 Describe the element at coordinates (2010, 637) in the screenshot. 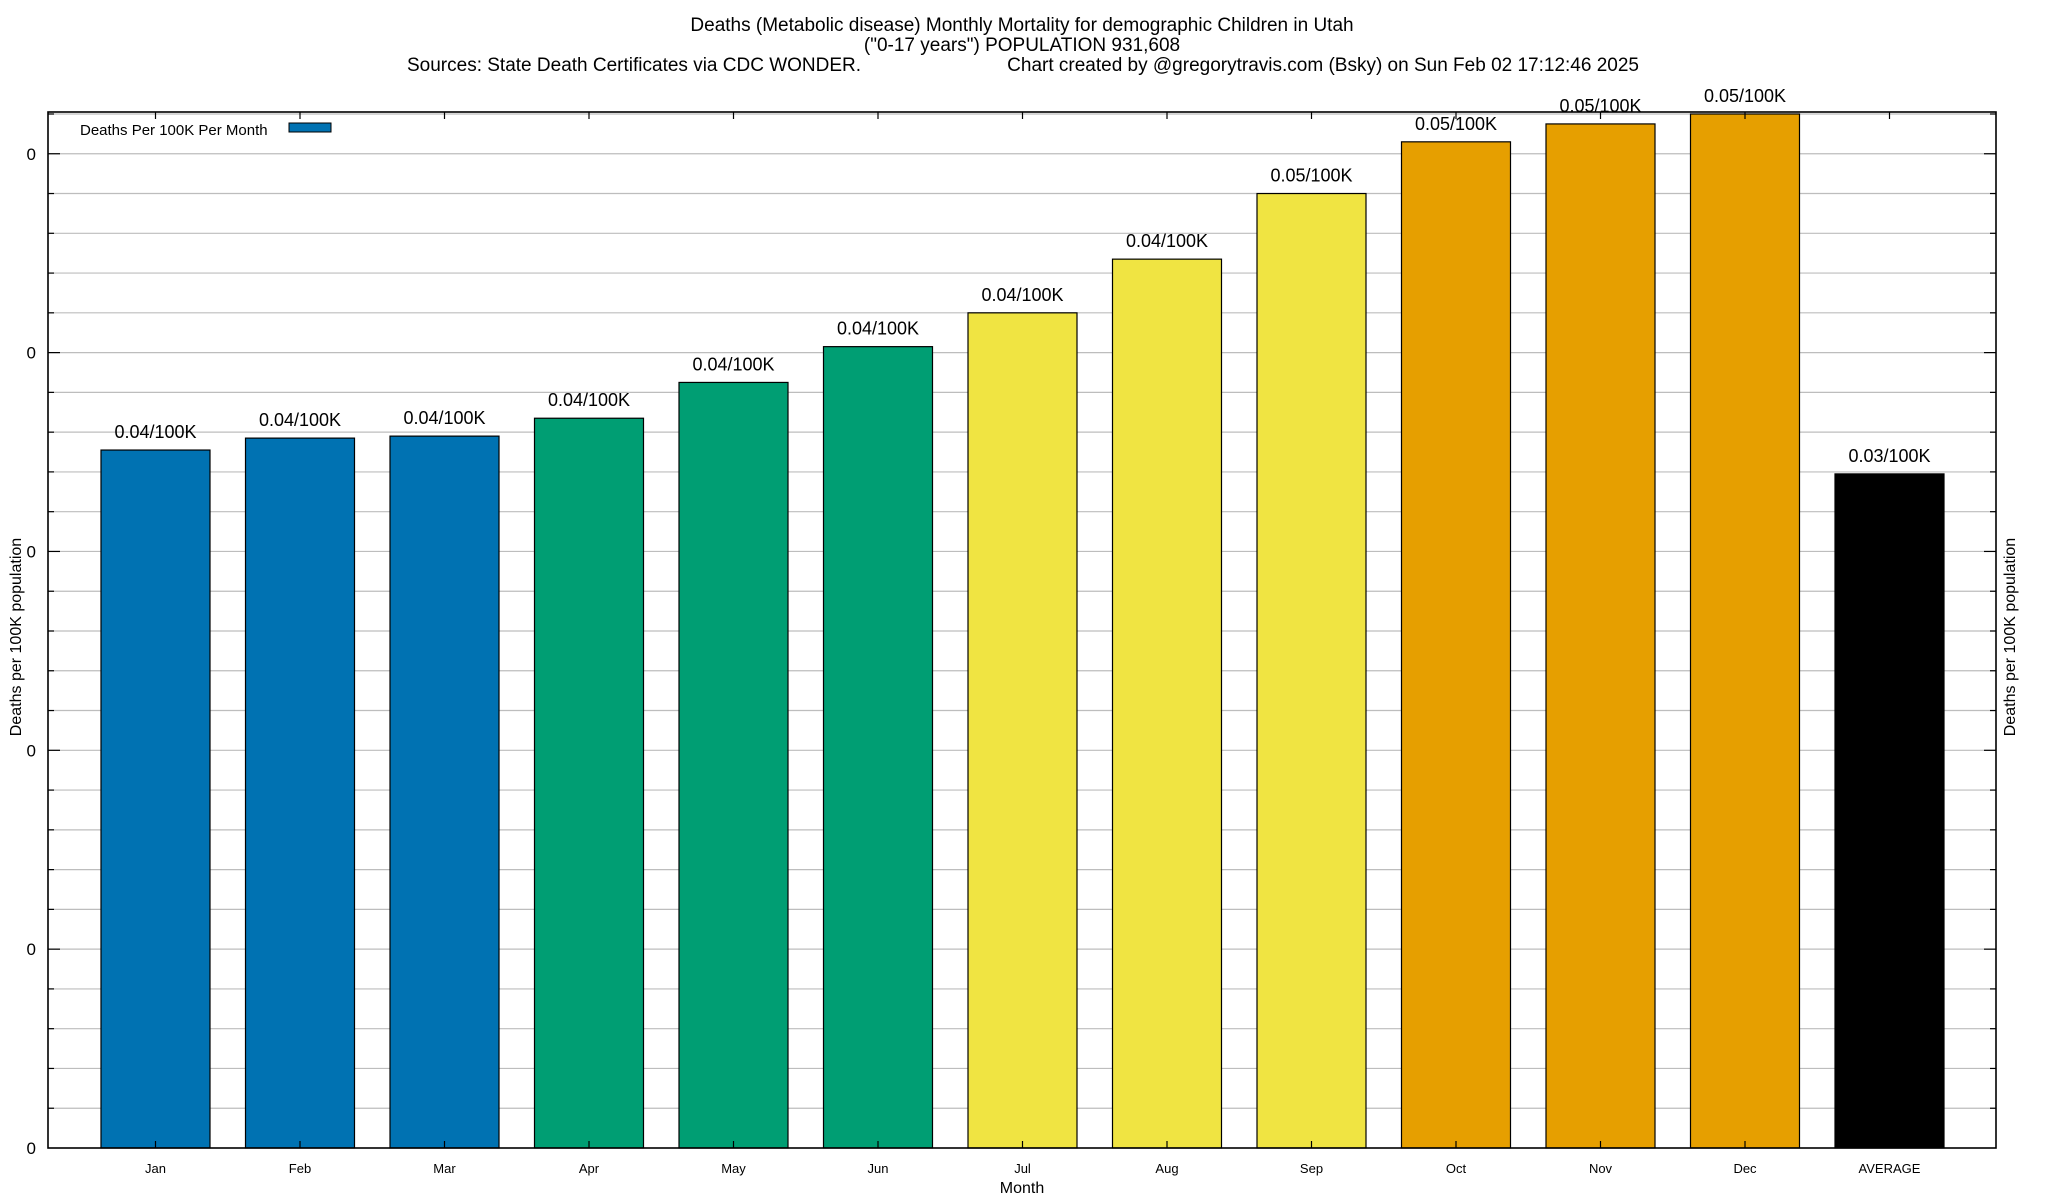

I see `y2-axis-label: Deaths per 100K population` at that location.